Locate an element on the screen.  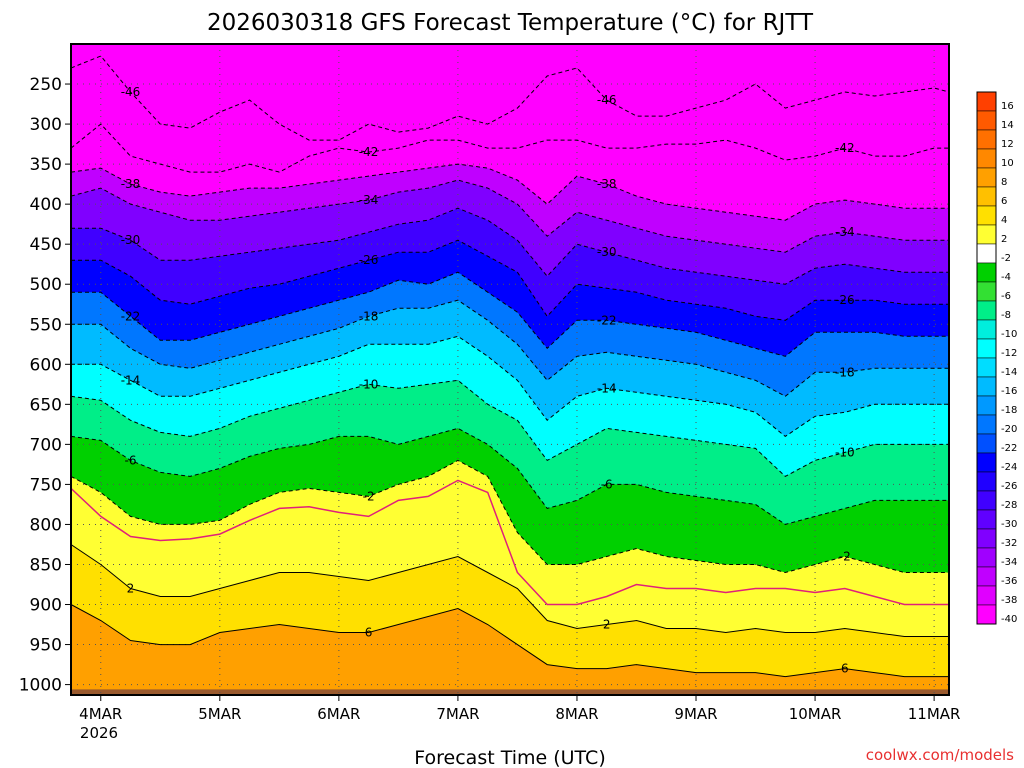
colorbar-label: -2 is located at coordinates (1006, 258).